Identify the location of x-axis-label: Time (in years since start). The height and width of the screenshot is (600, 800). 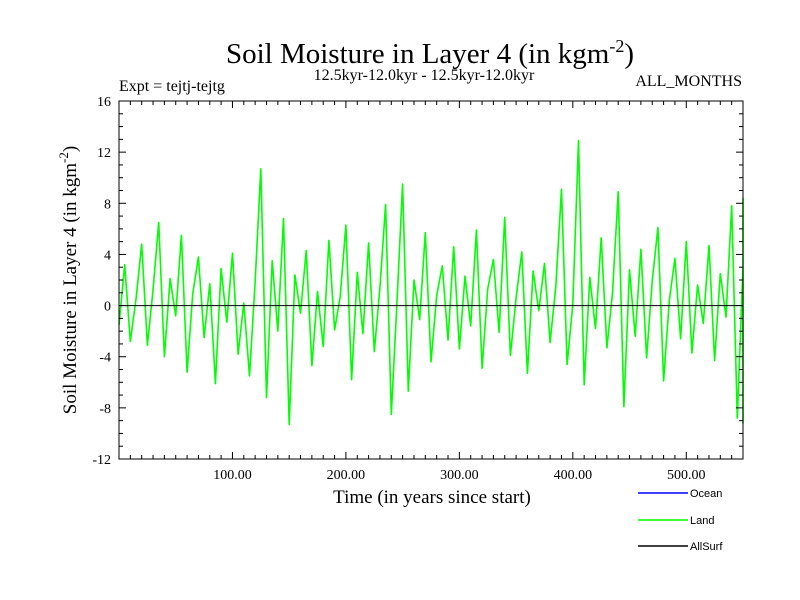
(432, 497).